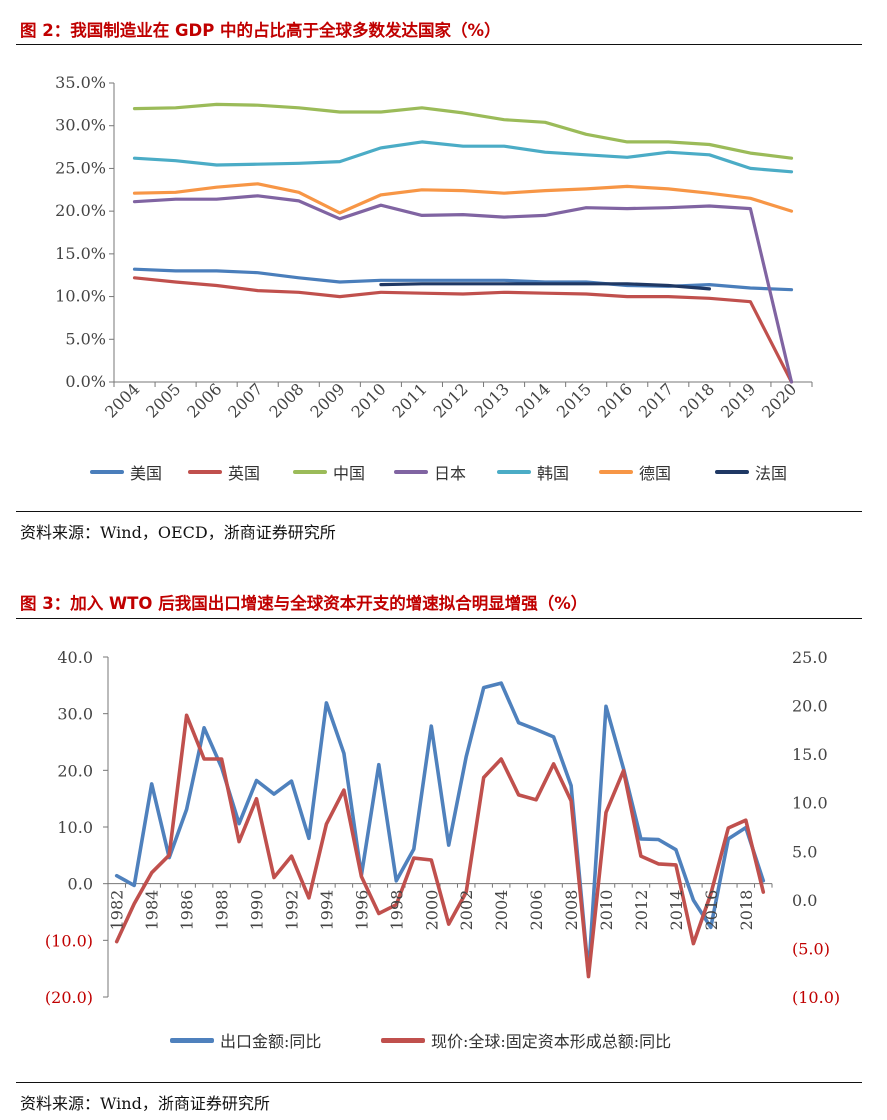 Image resolution: width=887 pixels, height=1120 pixels. What do you see at coordinates (551, 1041) in the screenshot?
I see `legend-label-capex: 现价:全球:固定资本形成总额:同比` at bounding box center [551, 1041].